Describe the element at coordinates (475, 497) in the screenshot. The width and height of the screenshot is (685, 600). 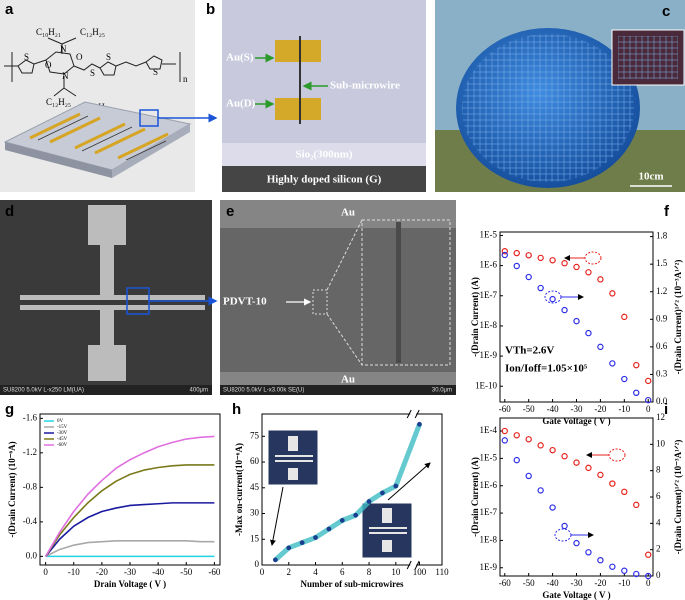
I see `y-axis-label: -(Drain Current) (A)` at that location.